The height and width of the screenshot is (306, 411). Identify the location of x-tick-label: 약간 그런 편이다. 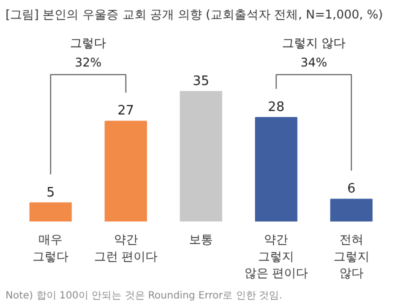
(126, 248).